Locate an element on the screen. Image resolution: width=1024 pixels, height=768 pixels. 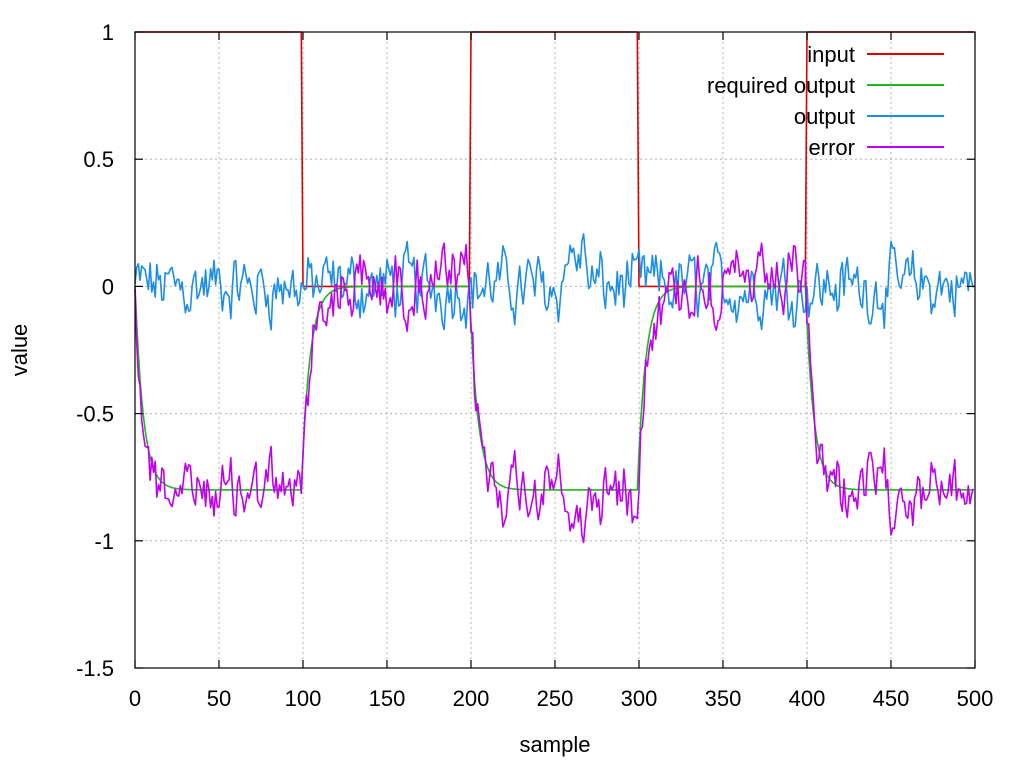
y-tick-label: -1.5 is located at coordinates (95, 668).